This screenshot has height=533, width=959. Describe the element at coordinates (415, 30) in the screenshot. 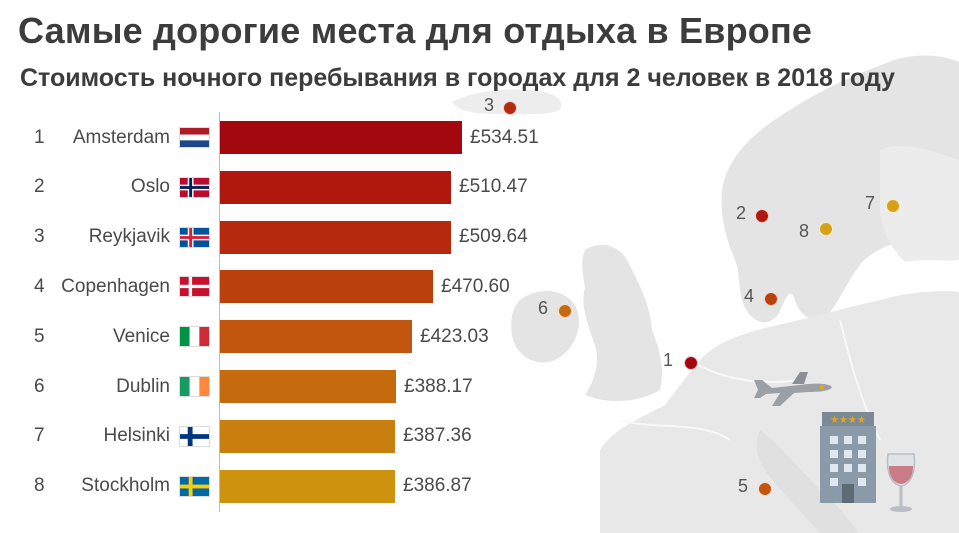

I see `chart-title: Самые дорогие места для отдыха в Европе` at that location.